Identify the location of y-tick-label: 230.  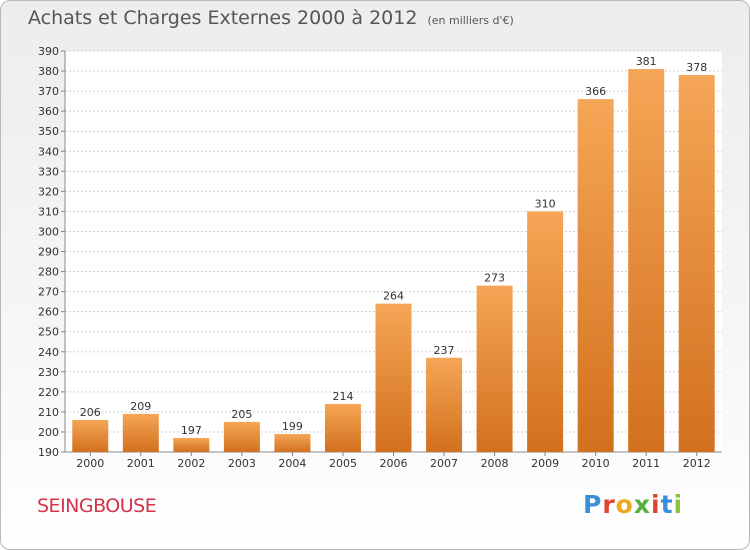
(48, 372).